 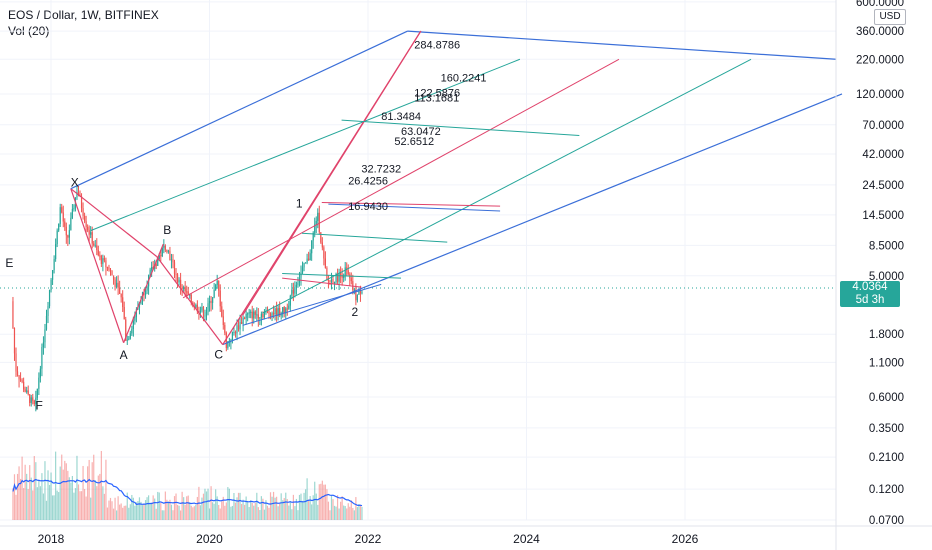 What do you see at coordinates (880, 95) in the screenshot?
I see `price-tick-label: 120.0000` at bounding box center [880, 95].